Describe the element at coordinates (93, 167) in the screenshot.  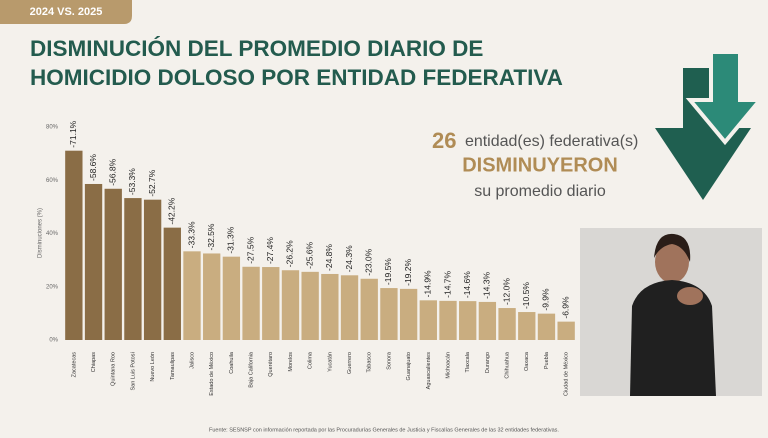
I see `data-label: -58.6%` at that location.